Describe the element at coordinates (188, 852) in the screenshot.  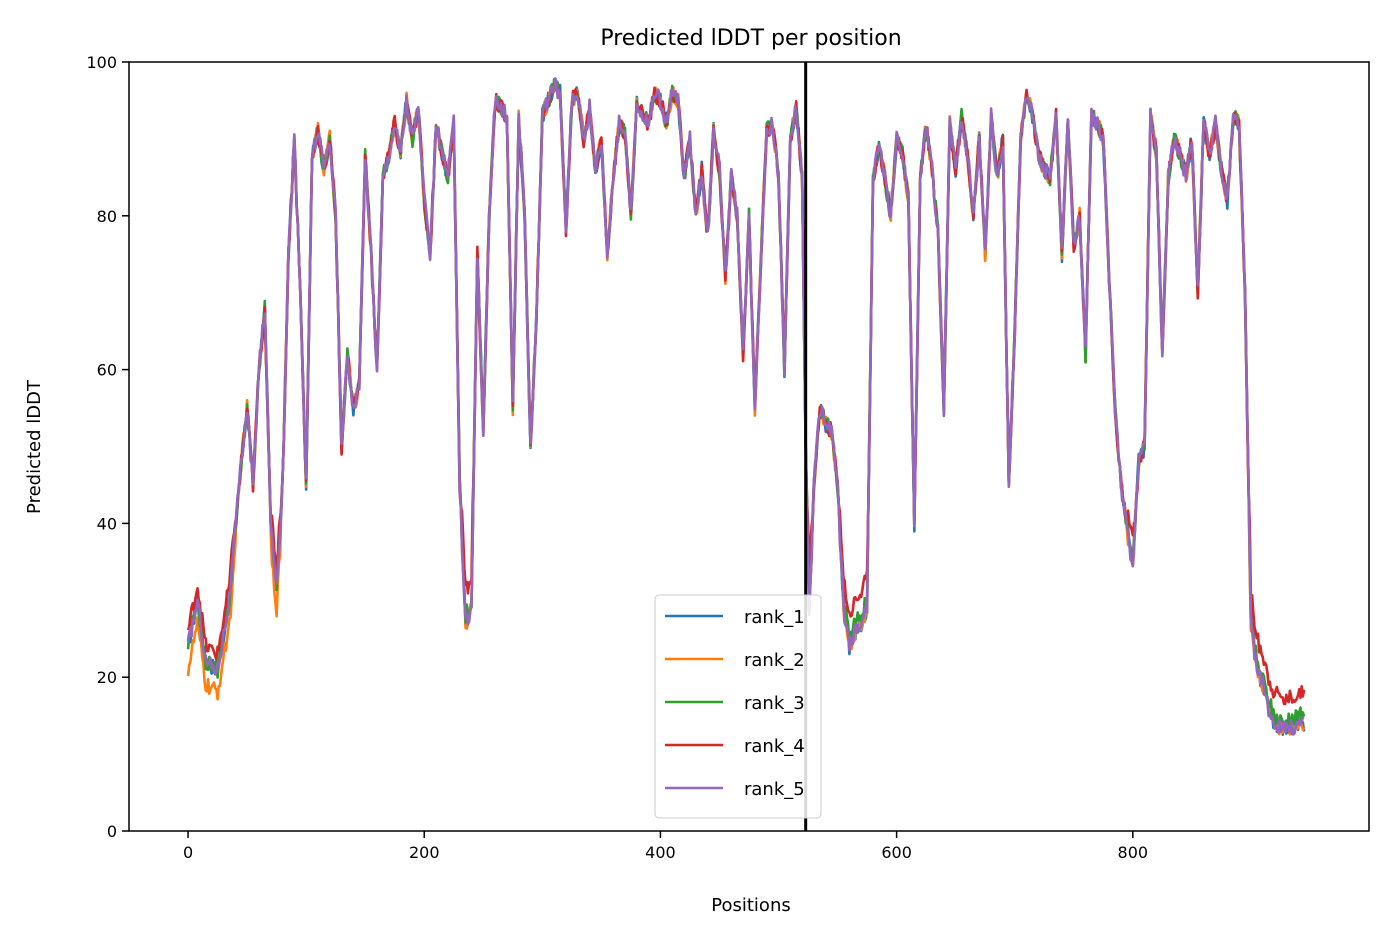
I see `x-tick-label: 0` at that location.